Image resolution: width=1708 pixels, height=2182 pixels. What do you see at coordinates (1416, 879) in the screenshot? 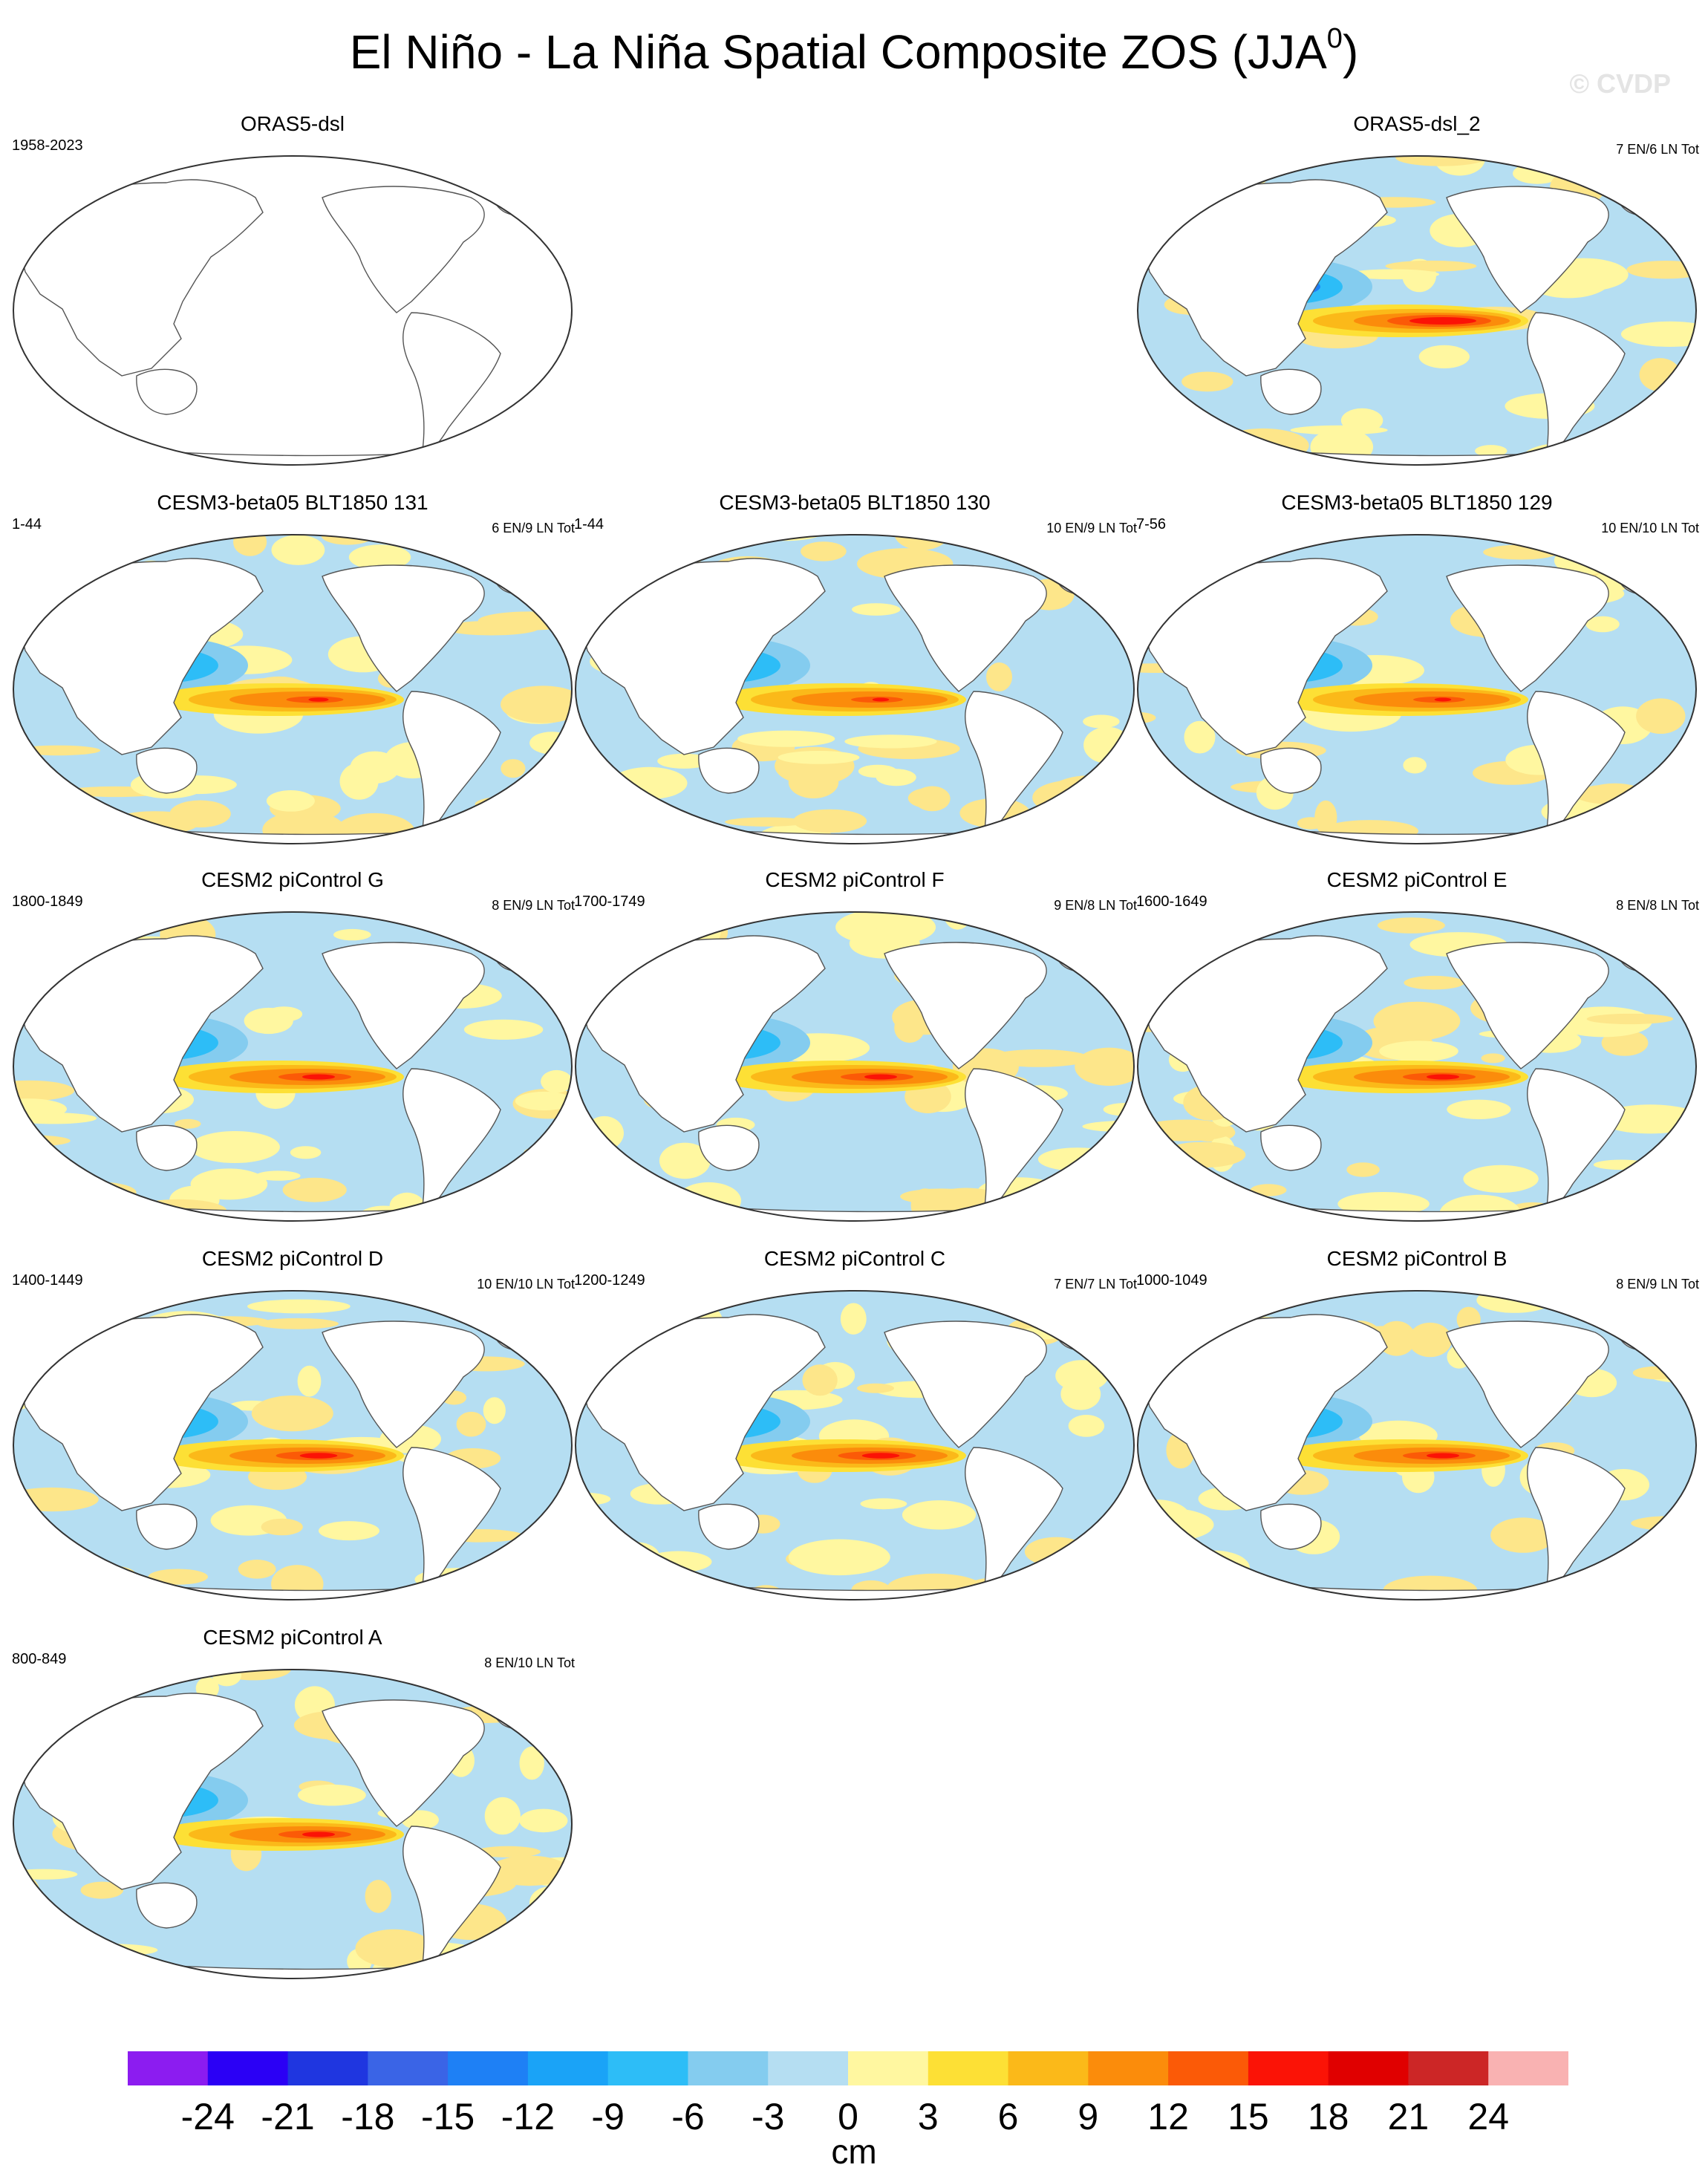
I see `panel-title: CESM2 piControl E` at bounding box center [1416, 879].